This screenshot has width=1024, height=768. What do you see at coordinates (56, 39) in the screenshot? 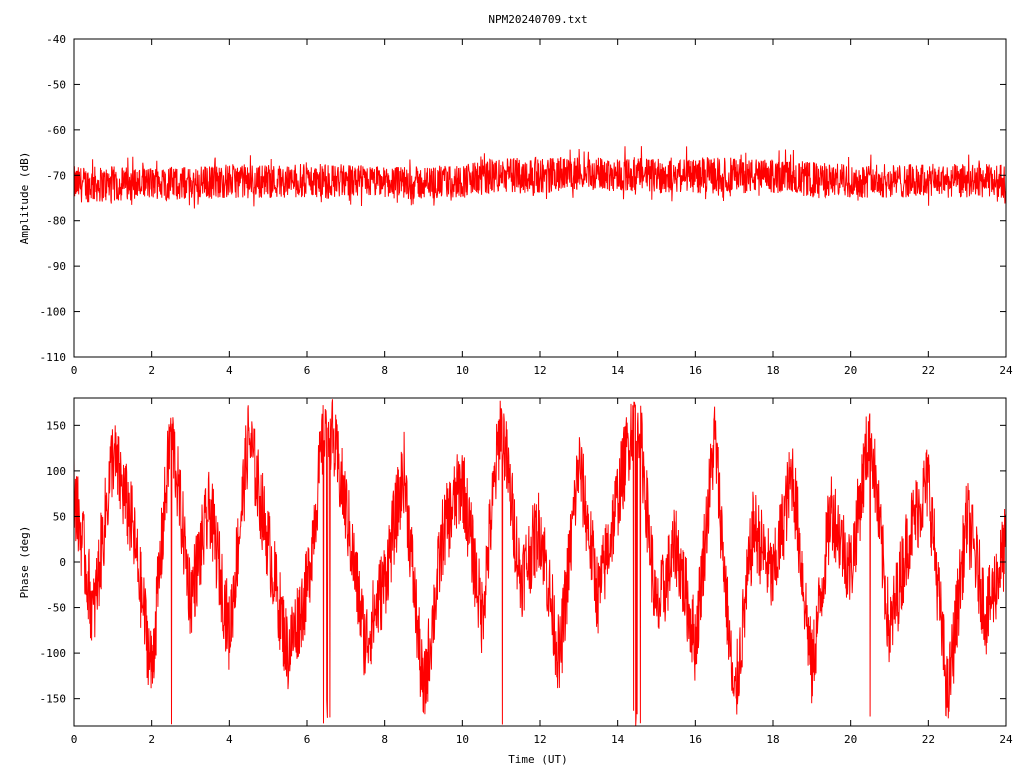
I see `y-tick-label: -40` at bounding box center [56, 39].